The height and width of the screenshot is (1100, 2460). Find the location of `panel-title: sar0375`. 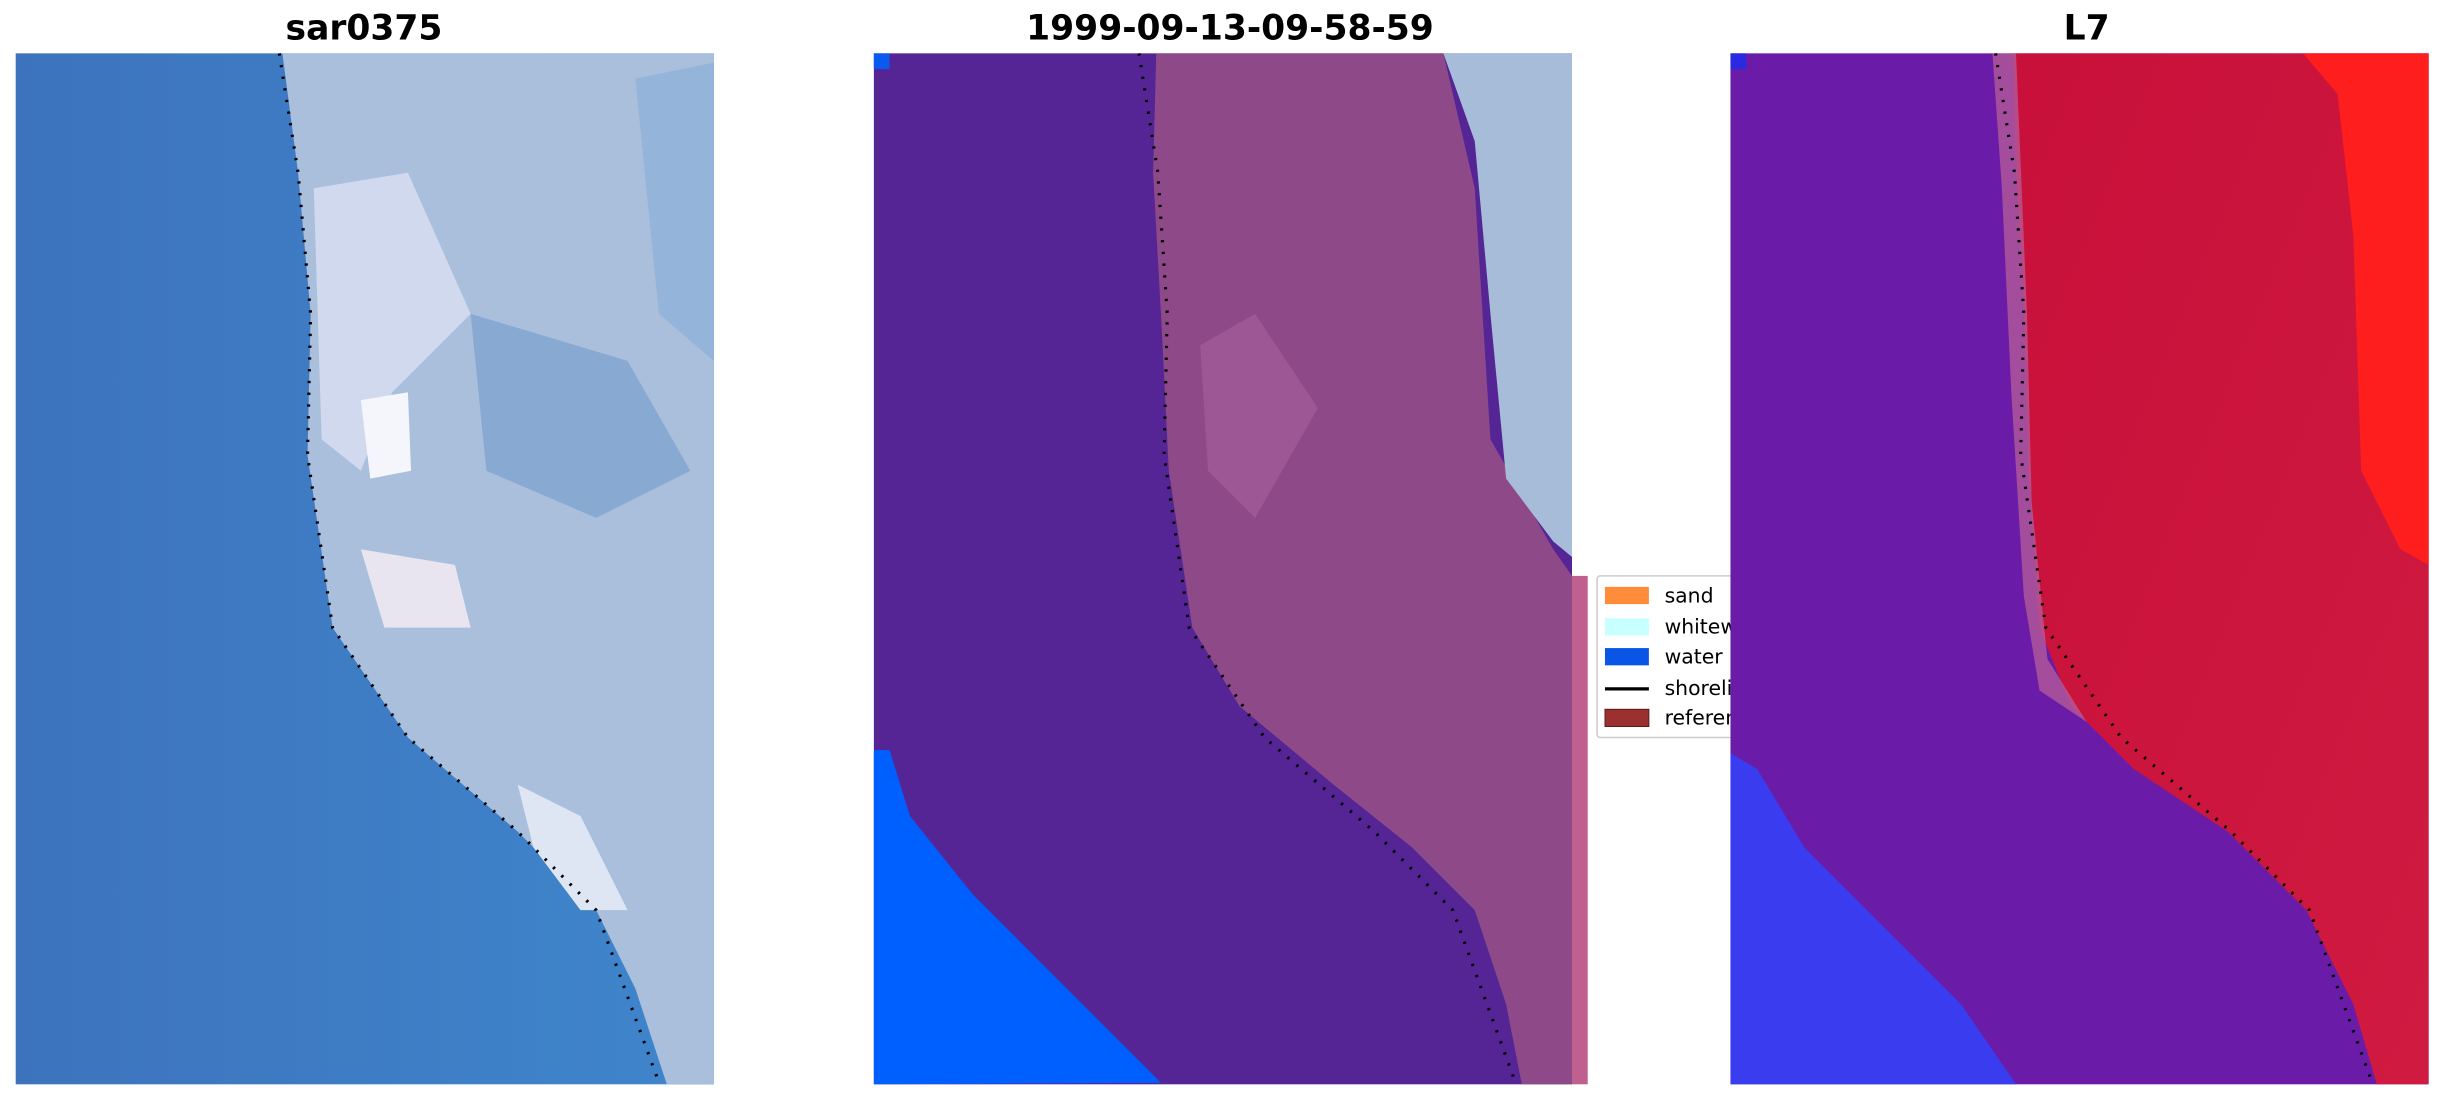

panel-title: sar0375 is located at coordinates (364, 28).